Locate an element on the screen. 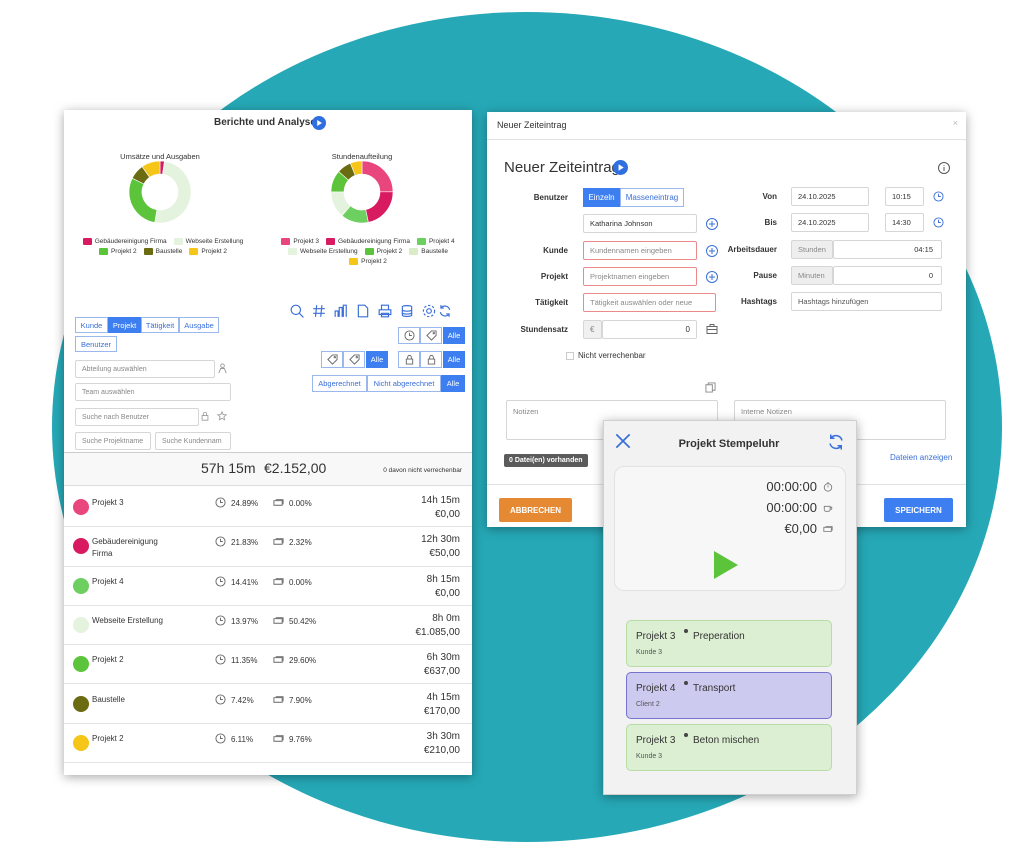  plus-glyph is located at coordinates (712, 277).